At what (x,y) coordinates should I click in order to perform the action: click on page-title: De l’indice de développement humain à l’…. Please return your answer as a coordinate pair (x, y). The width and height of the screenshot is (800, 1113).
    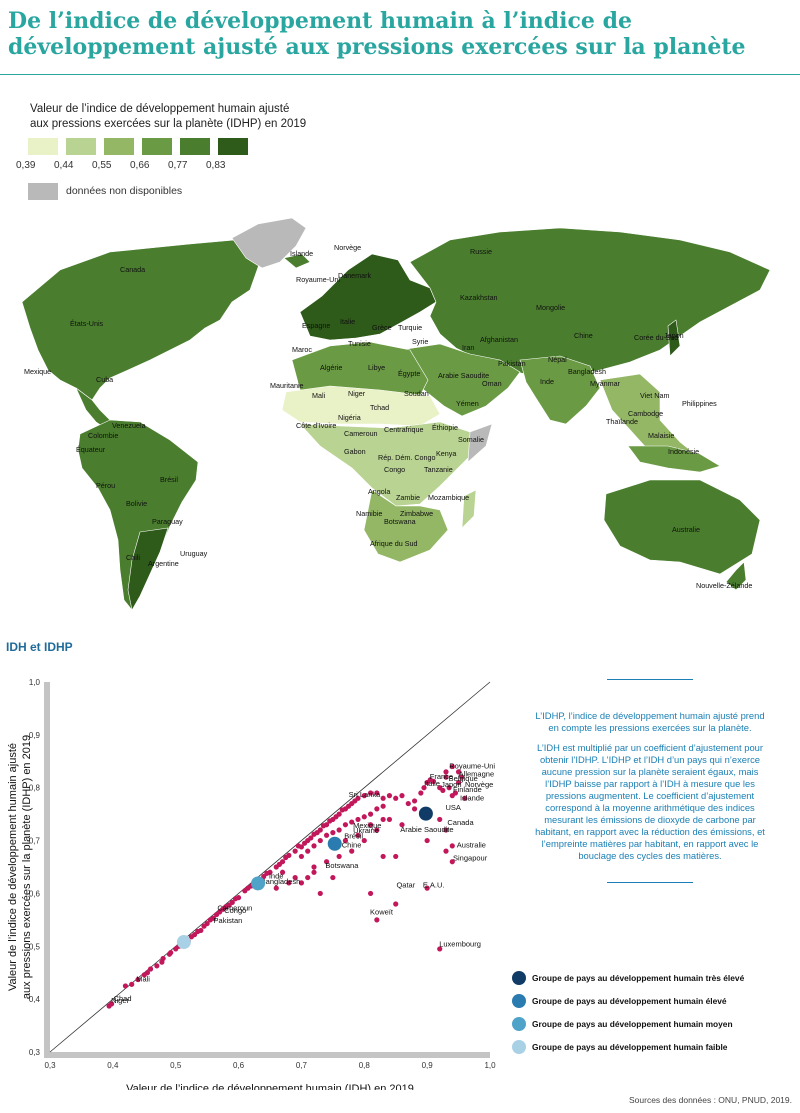
    Looking at the image, I should click on (377, 34).